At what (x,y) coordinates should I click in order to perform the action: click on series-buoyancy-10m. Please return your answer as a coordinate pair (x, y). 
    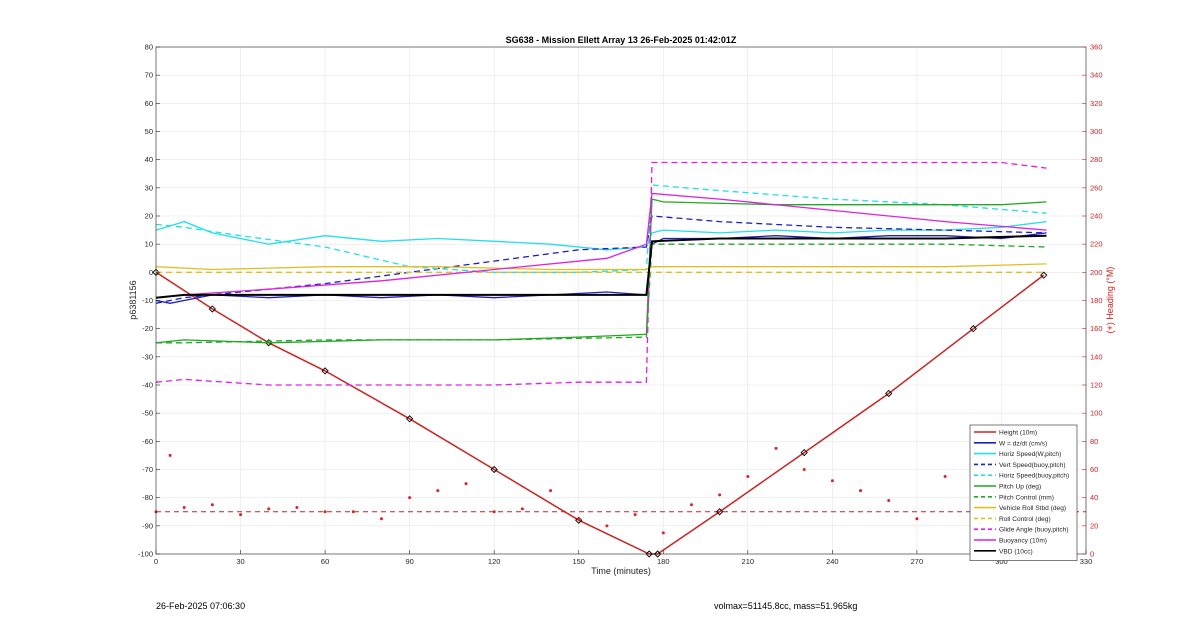
    Looking at the image, I should click on (601, 245).